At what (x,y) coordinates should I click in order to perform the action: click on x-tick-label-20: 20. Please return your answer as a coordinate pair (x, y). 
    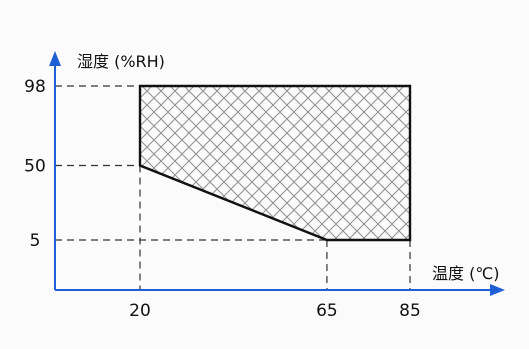
    Looking at the image, I should click on (140, 311).